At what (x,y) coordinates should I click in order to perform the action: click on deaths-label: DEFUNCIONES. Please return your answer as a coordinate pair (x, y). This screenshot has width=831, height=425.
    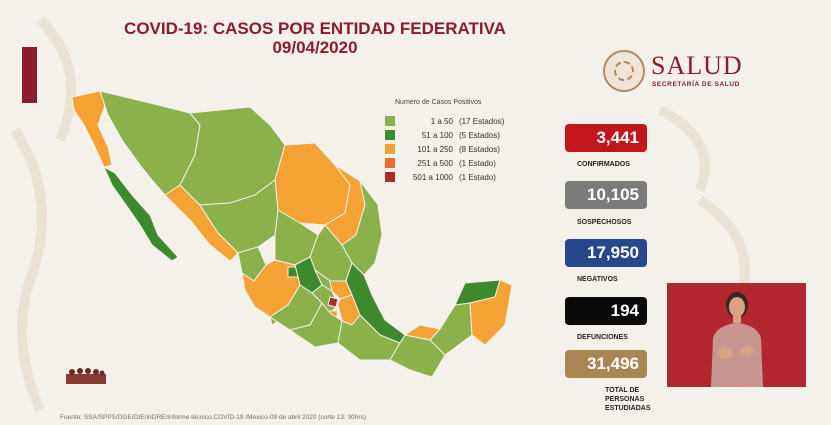
    Looking at the image, I should click on (602, 337).